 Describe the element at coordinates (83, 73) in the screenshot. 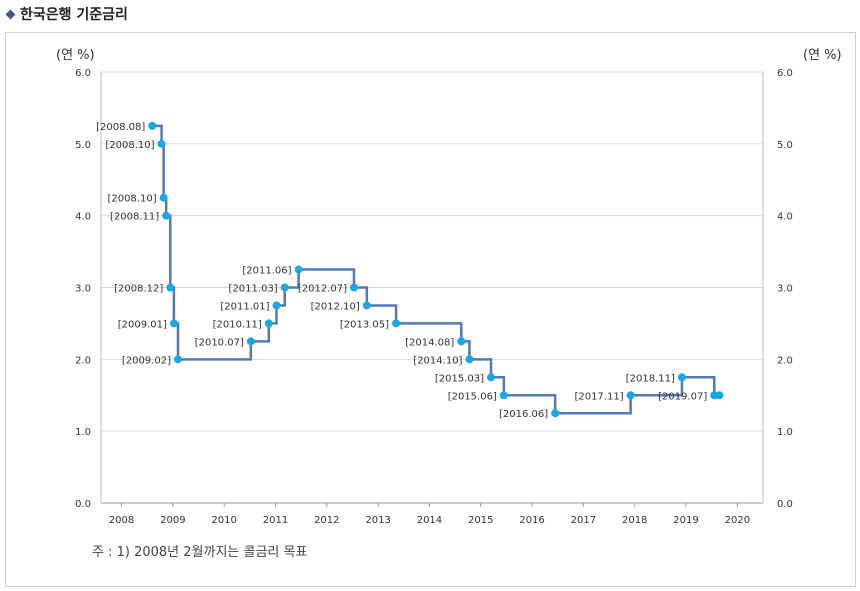

I see `y-tick-label-left: 6.0` at that location.